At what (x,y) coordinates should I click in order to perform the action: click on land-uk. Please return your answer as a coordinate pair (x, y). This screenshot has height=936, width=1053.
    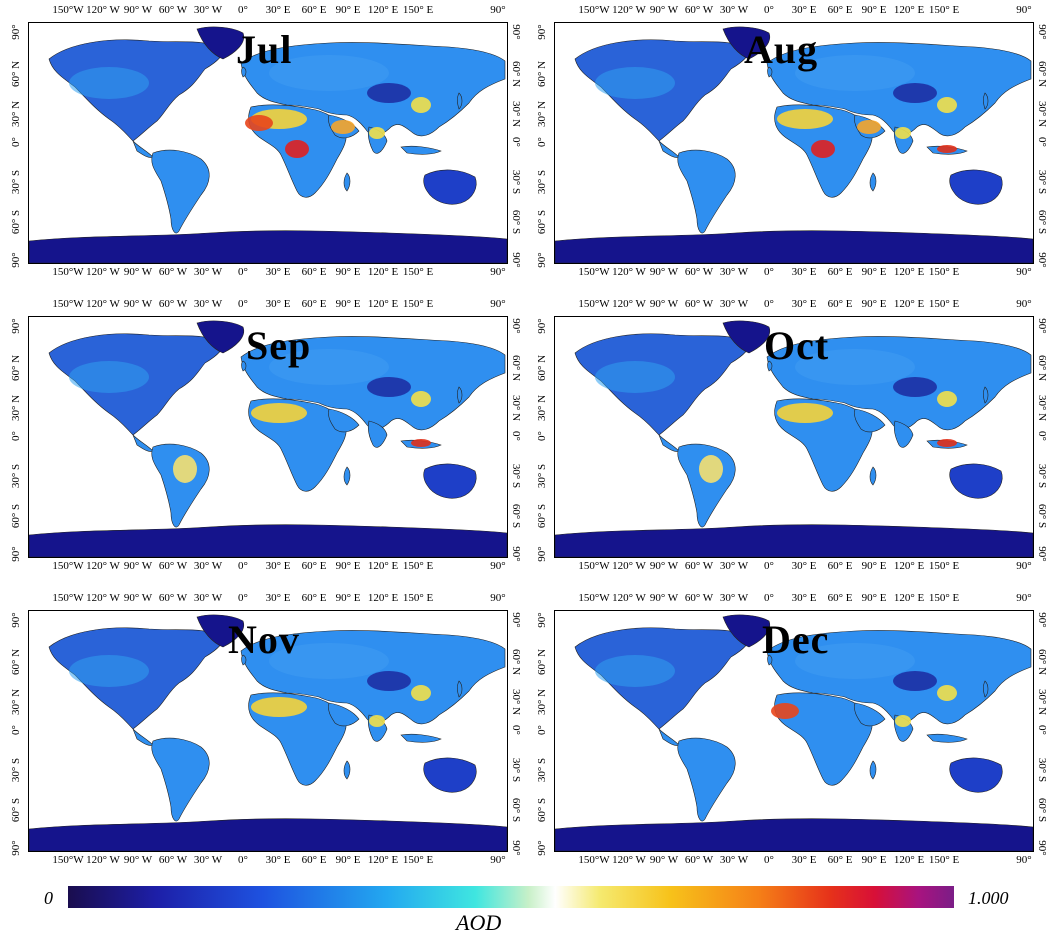
    Looking at the image, I should click on (244, 660).